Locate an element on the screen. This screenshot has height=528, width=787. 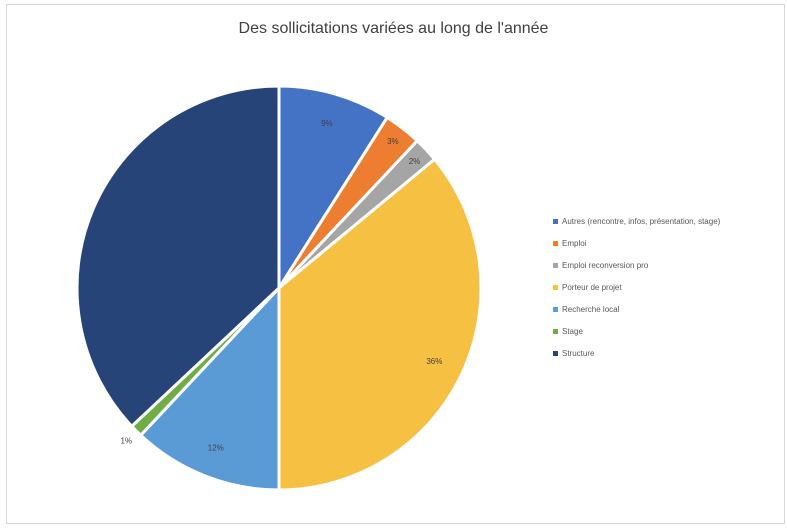
legend-label: Emploi reconversion pro is located at coordinates (605, 265).